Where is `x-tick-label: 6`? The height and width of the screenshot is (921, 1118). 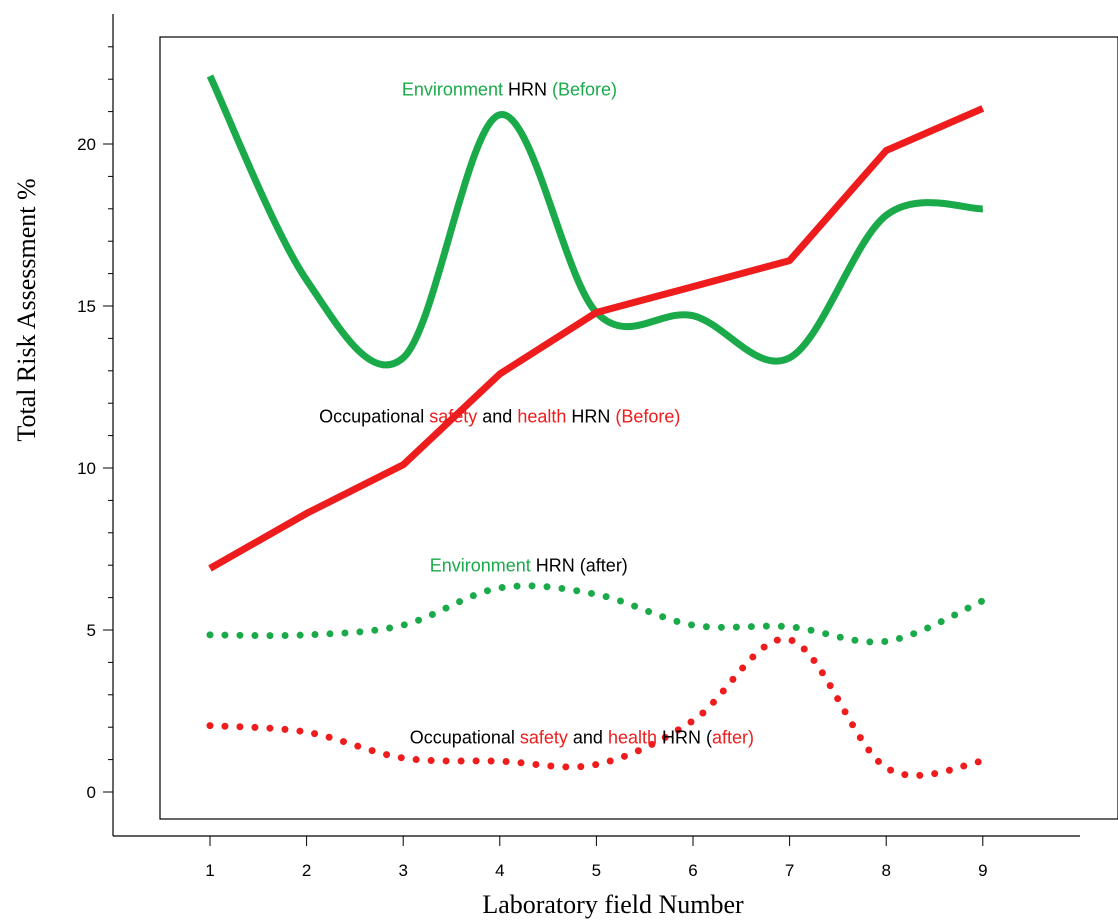 x-tick-label: 6 is located at coordinates (692, 870).